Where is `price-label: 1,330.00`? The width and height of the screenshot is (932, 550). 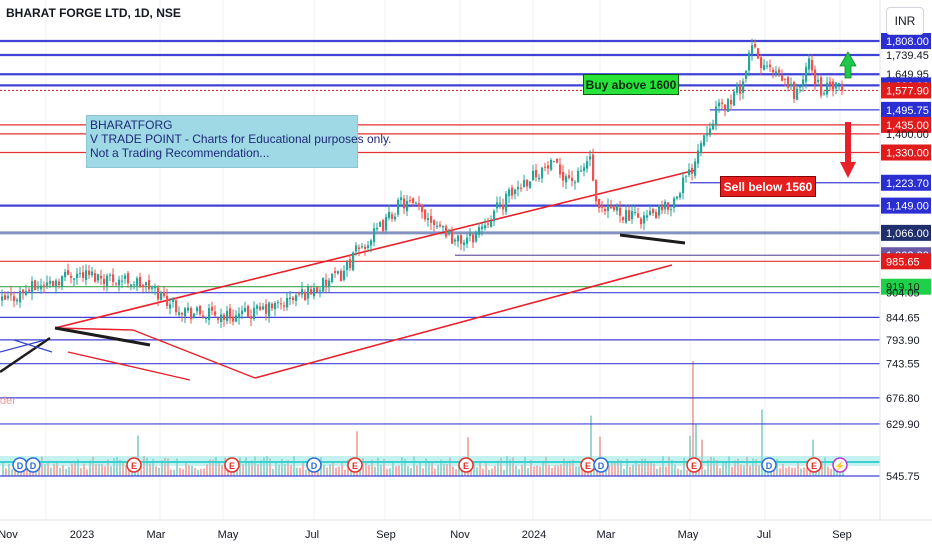
price-label: 1,330.00 is located at coordinates (907, 154).